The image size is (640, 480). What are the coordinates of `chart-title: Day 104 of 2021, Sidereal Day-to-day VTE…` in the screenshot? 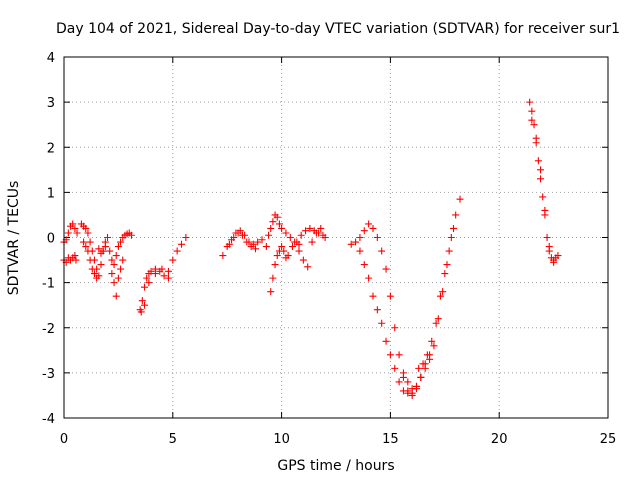 It's located at (338, 29).